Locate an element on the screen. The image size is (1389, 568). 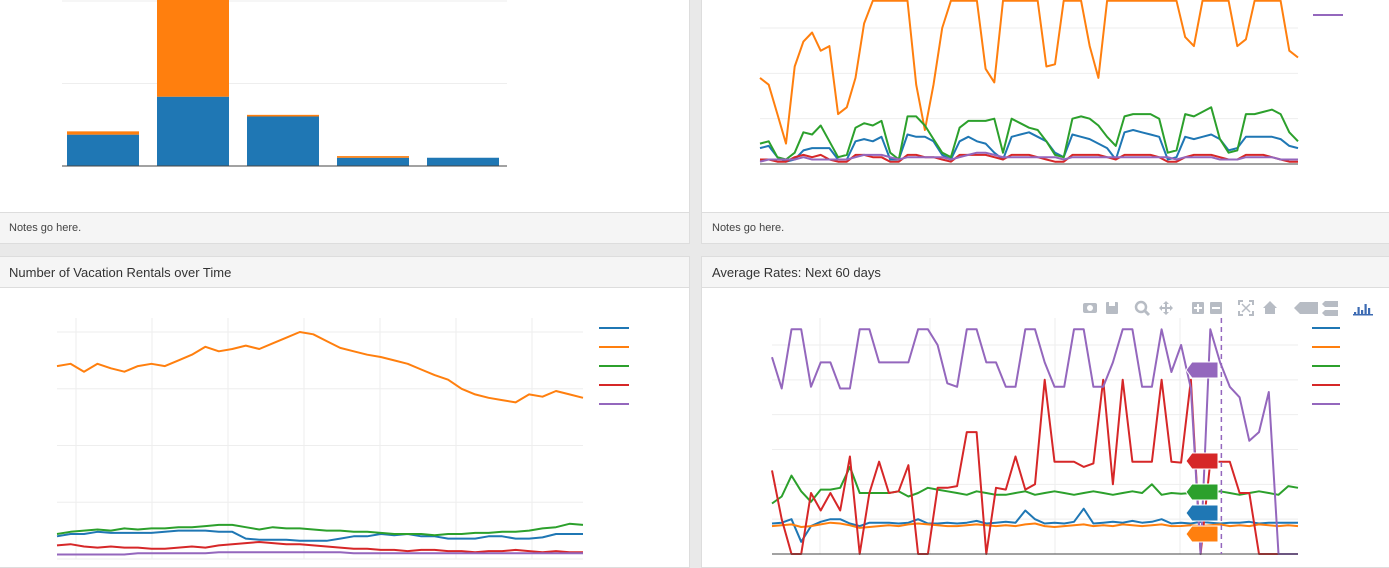
pan-icon is located at coordinates (1166, 308).